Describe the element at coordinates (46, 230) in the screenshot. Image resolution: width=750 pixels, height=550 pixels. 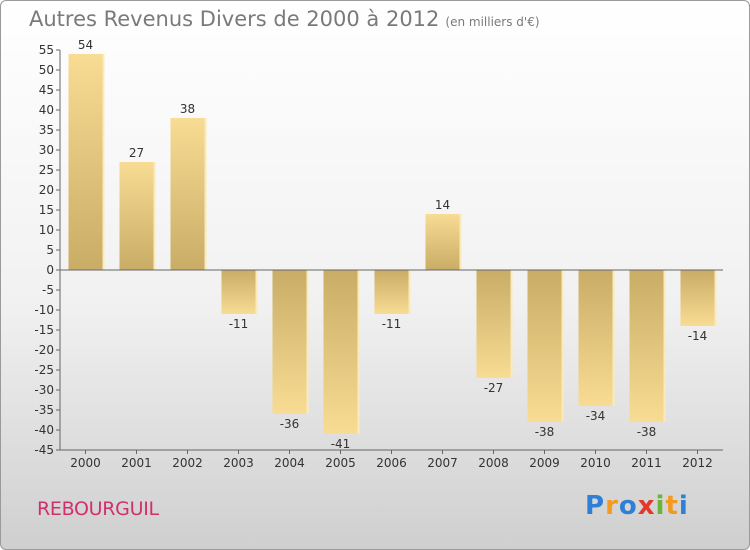
I see `y-tick-label: 10` at that location.